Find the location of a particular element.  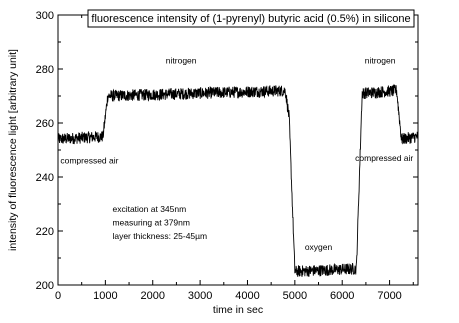

y-tick-label: 260 is located at coordinates (45, 124).